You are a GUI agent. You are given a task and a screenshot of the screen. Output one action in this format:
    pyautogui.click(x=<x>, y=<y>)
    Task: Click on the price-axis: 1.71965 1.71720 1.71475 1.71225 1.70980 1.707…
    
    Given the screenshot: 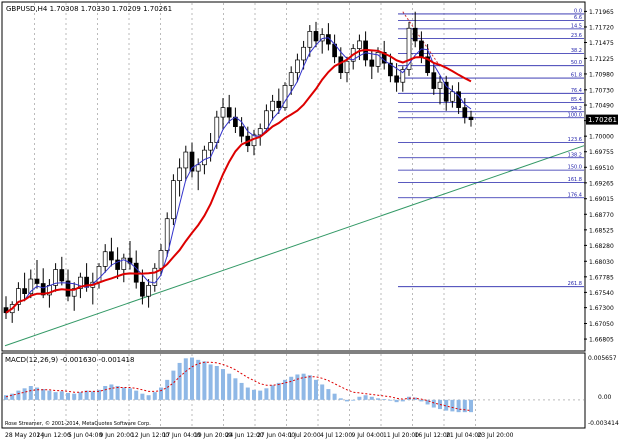 What is the action you would take?
    pyautogui.click(x=599, y=176)
    